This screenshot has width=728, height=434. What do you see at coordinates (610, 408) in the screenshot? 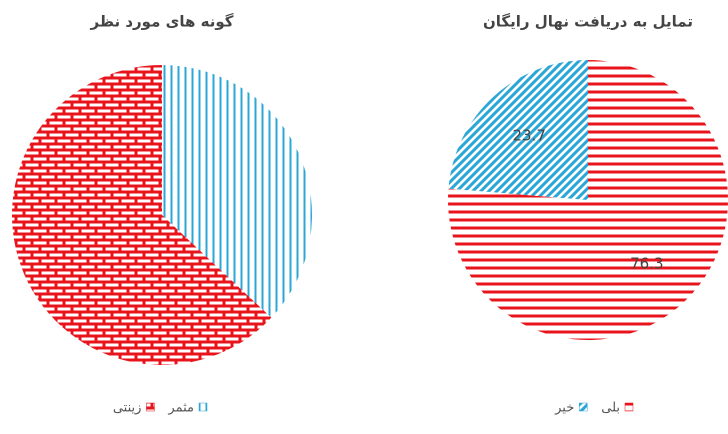
I see `legend-label: بلی` at bounding box center [610, 408].